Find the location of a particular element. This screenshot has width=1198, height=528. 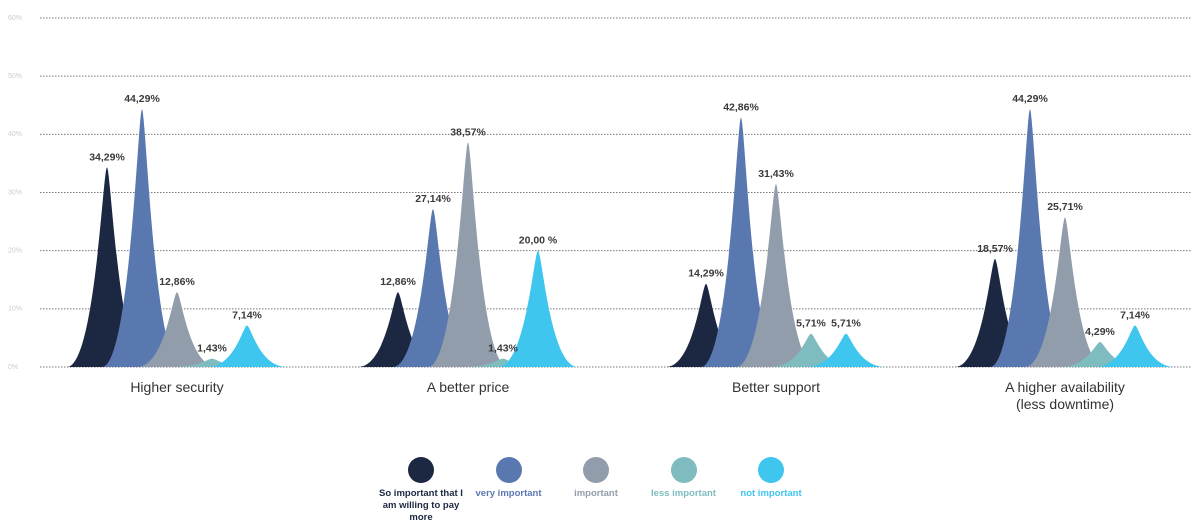

value-label: 25,71% is located at coordinates (1065, 207).